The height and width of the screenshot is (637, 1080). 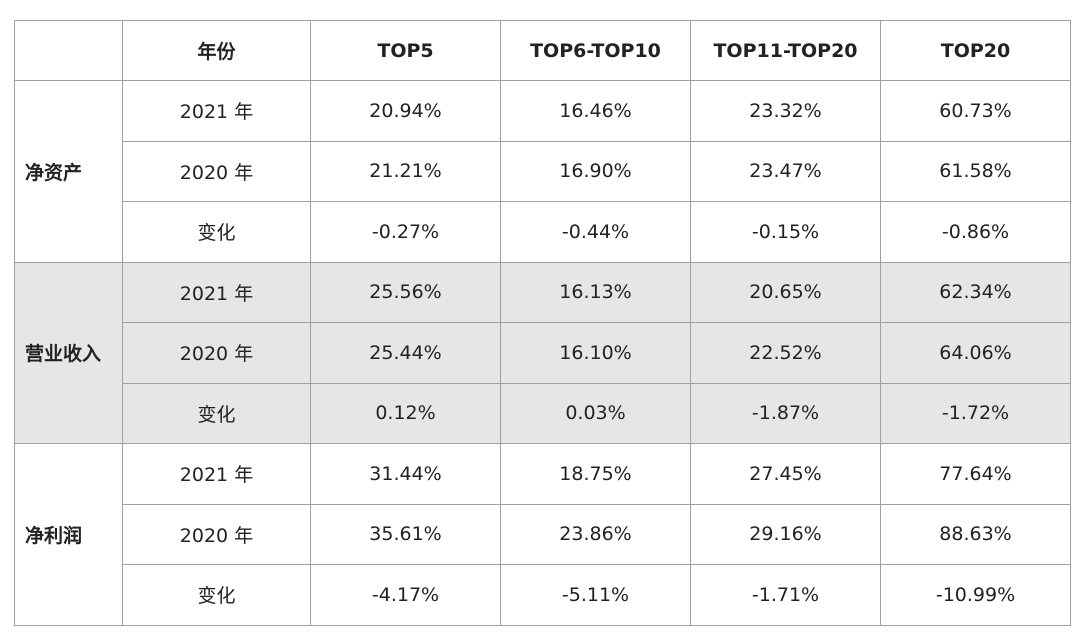 I want to click on value-cell: 64.06%, so click(x=975, y=353).